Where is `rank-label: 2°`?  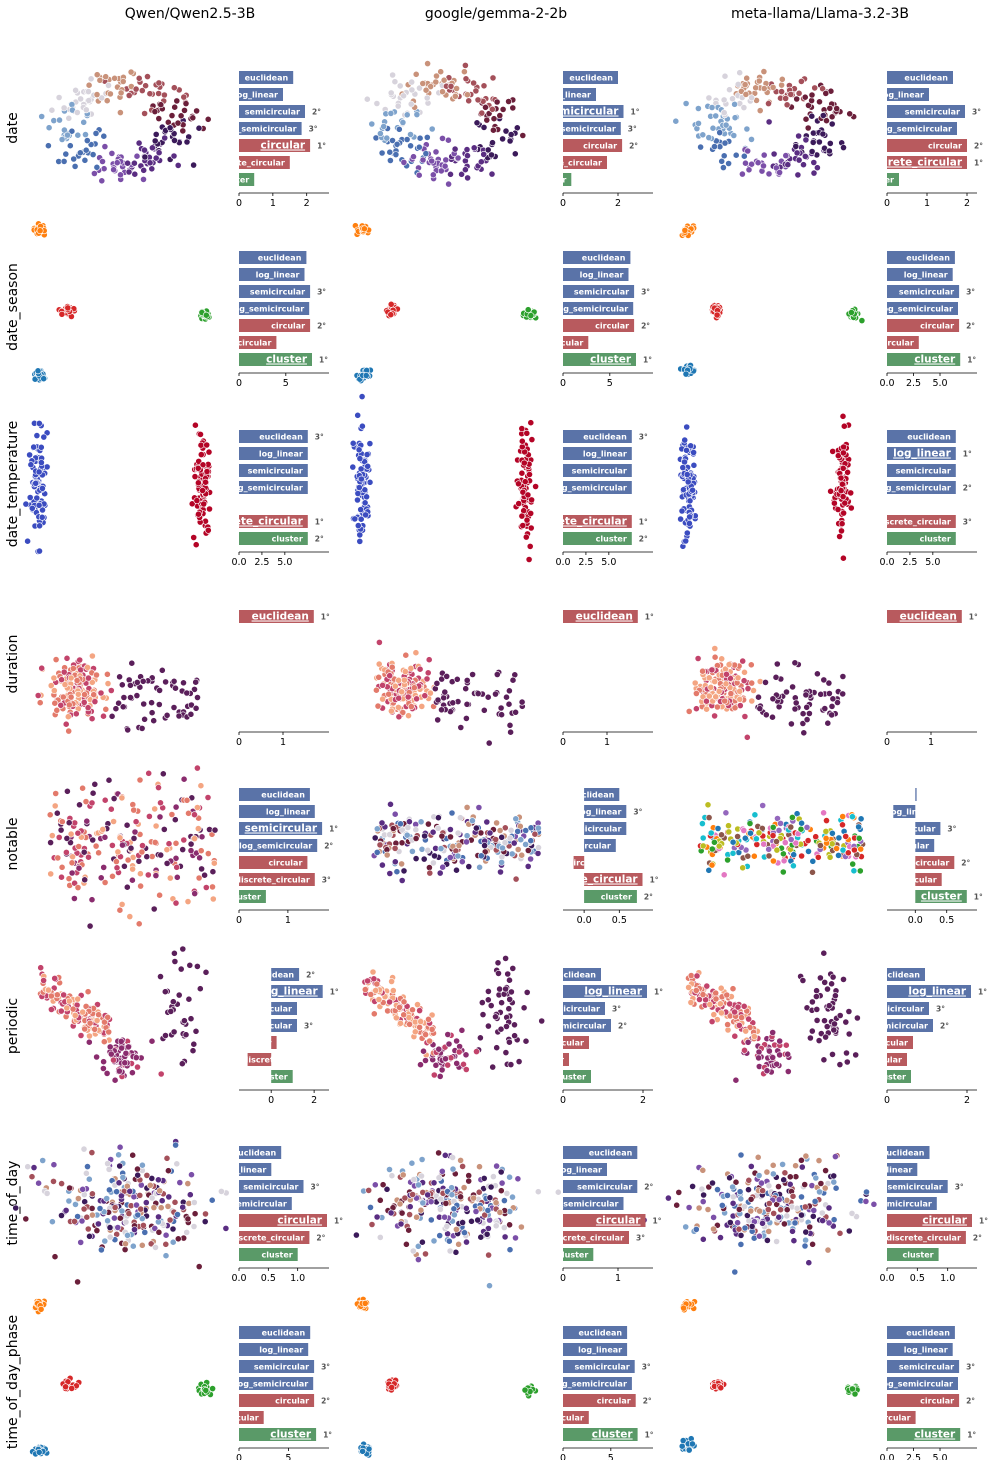 rank-label: 2° is located at coordinates (321, 326).